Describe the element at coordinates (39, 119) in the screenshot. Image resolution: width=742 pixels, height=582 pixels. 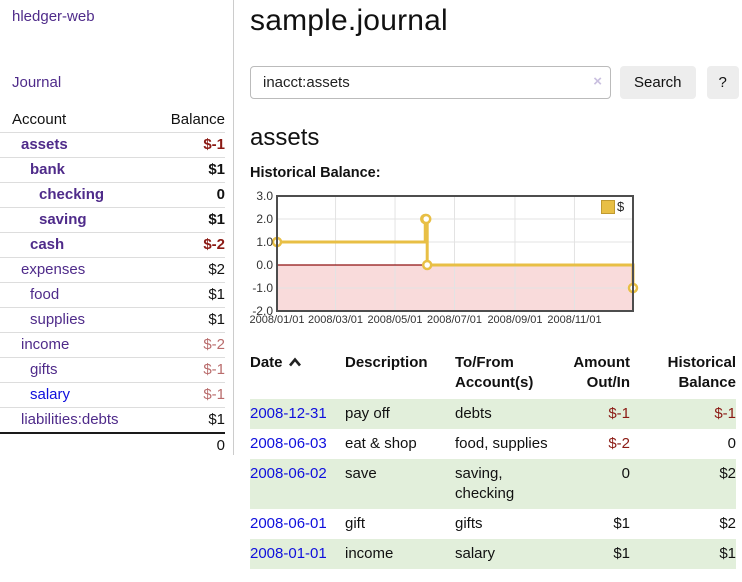
I see `accounts-header-account: Account` at that location.